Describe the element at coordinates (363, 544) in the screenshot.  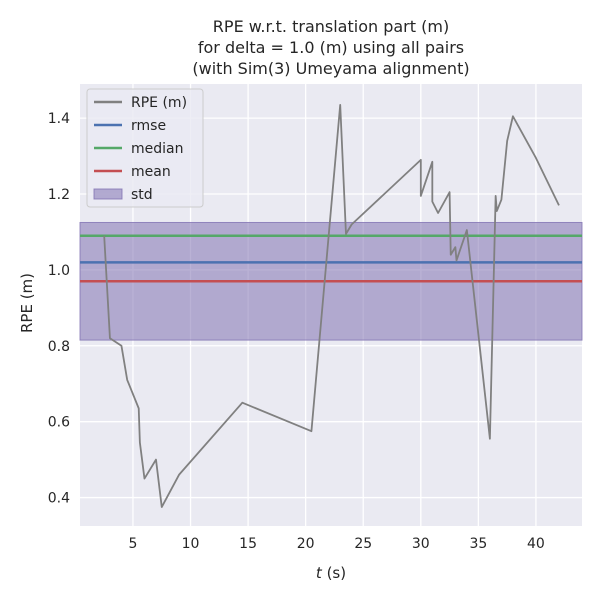
I see `x-tick-label: 25` at that location.